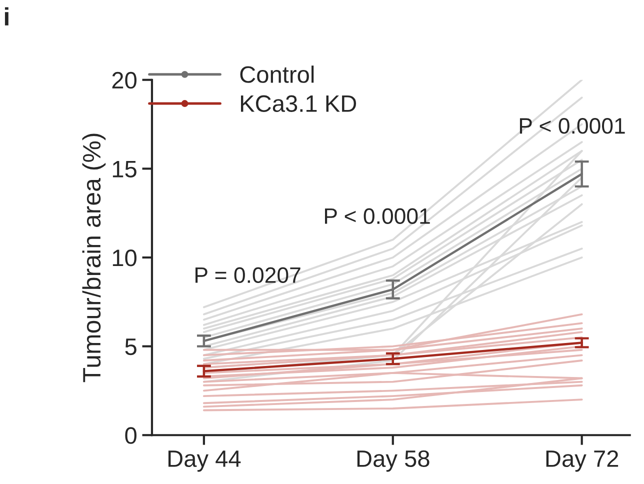 Image resolution: width=644 pixels, height=484 pixels. Describe the element at coordinates (277, 74) in the screenshot. I see `legend-label: Control` at that location.